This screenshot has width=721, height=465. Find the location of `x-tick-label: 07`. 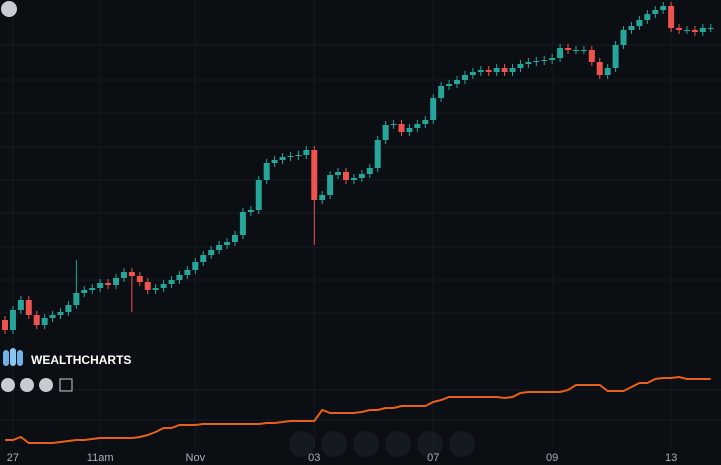

x-tick-label: 07 is located at coordinates (433, 458).